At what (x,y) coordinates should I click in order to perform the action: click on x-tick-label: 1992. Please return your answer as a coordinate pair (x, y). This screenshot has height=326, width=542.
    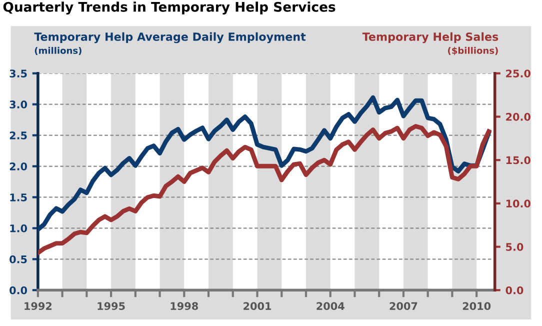
    Looking at the image, I should click on (38, 306).